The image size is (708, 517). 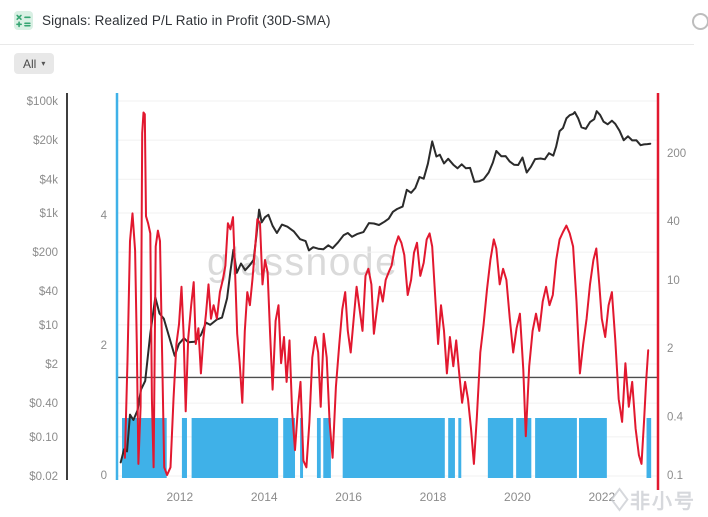 What do you see at coordinates (670, 349) in the screenshot?
I see `ratio-tick-label: 2` at bounding box center [670, 349].